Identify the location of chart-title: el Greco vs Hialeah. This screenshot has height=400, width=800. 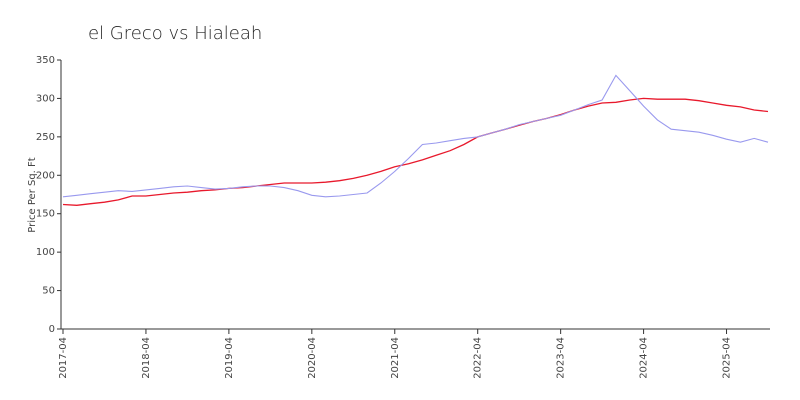
(175, 33).